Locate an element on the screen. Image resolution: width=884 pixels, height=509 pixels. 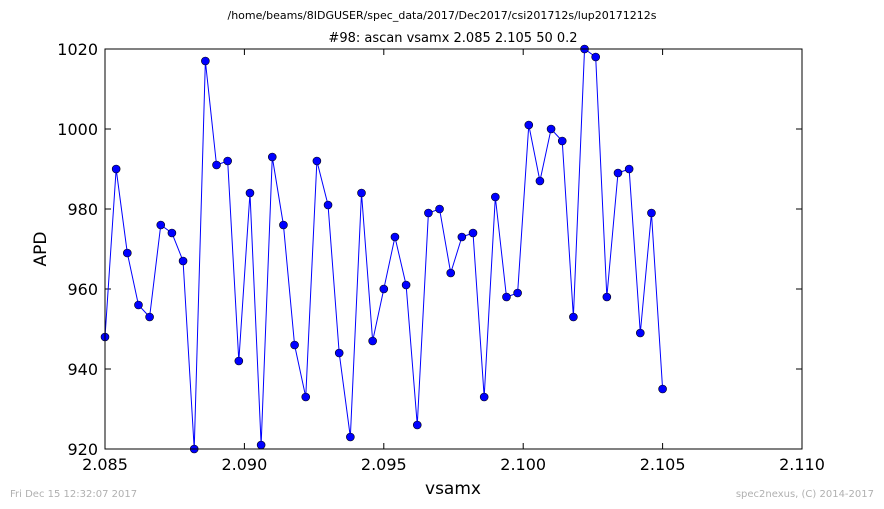
x-tick-label: 2.090 is located at coordinates (244, 464).